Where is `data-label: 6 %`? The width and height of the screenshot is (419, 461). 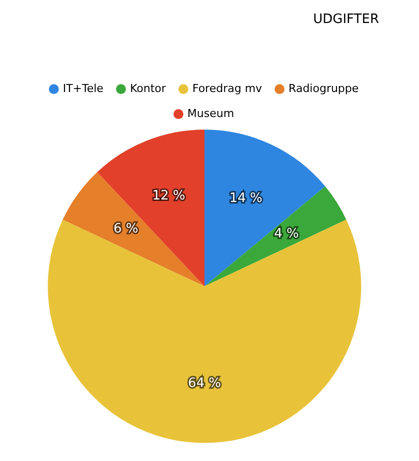 data-label: 6 % is located at coordinates (126, 229).